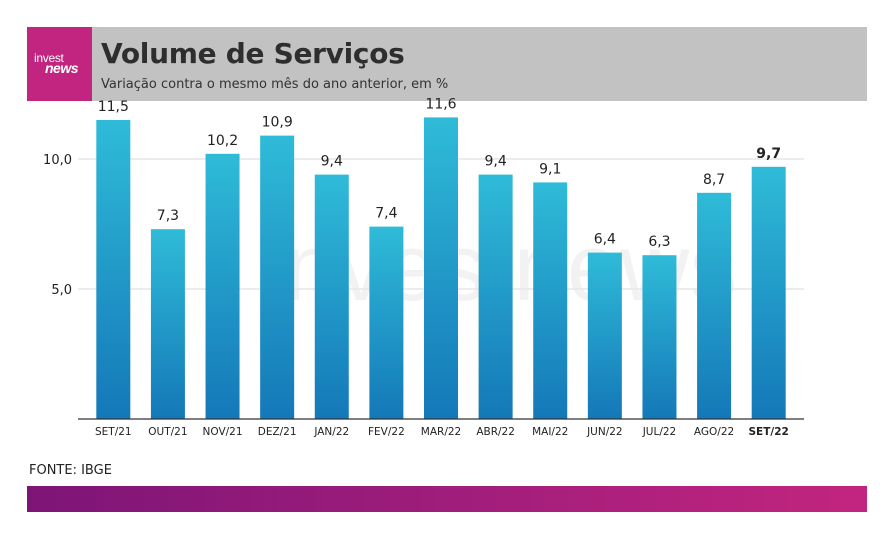 This screenshot has height=540, width=895. I want to click on y-tick-label: 10,0, so click(57, 160).